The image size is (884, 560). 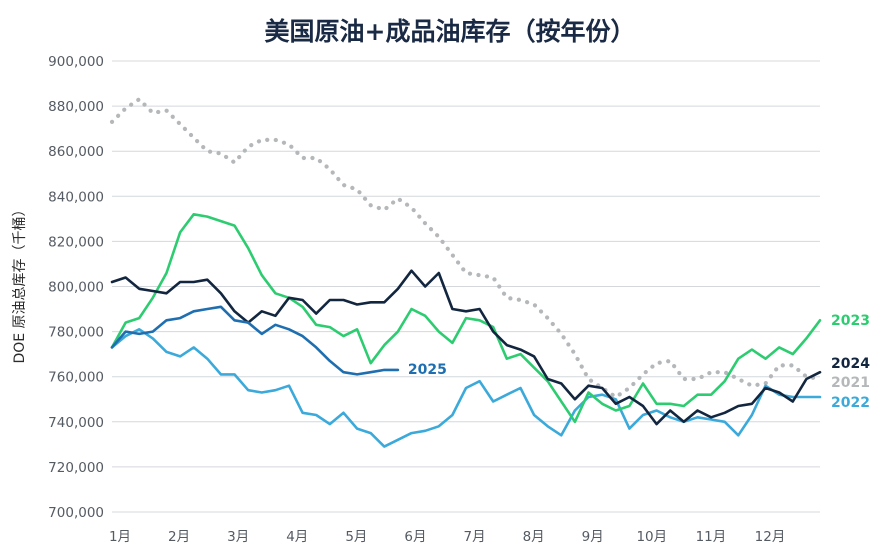 What do you see at coordinates (850, 364) in the screenshot?
I see `series-label-2024: 2024` at bounding box center [850, 364].